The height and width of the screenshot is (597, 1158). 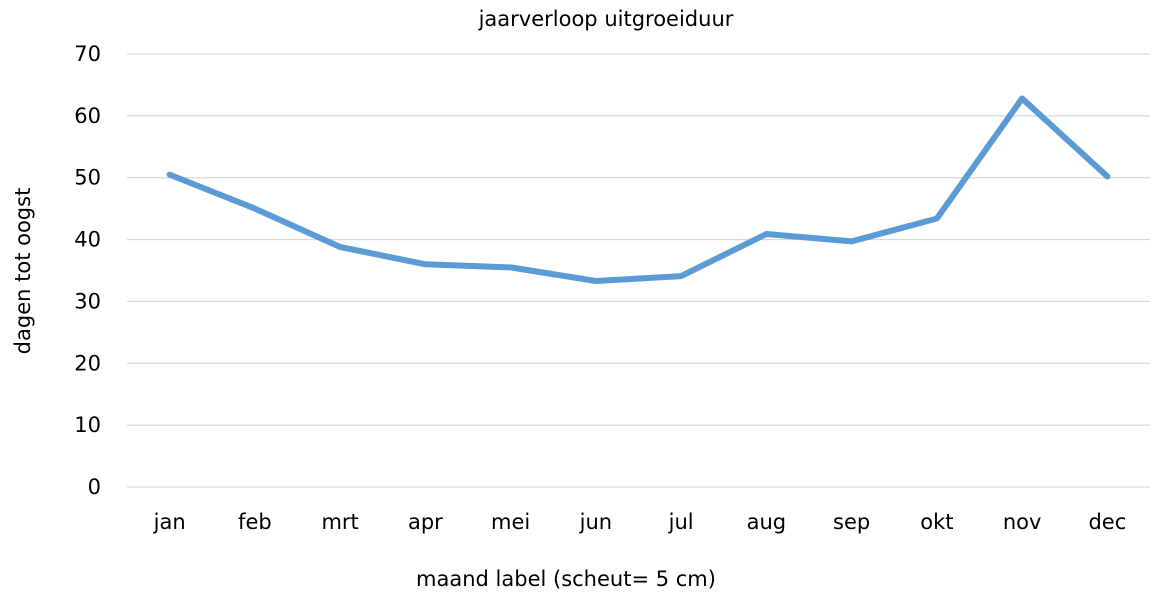 What do you see at coordinates (425, 522) in the screenshot?
I see `x-tick-label: apr` at bounding box center [425, 522].